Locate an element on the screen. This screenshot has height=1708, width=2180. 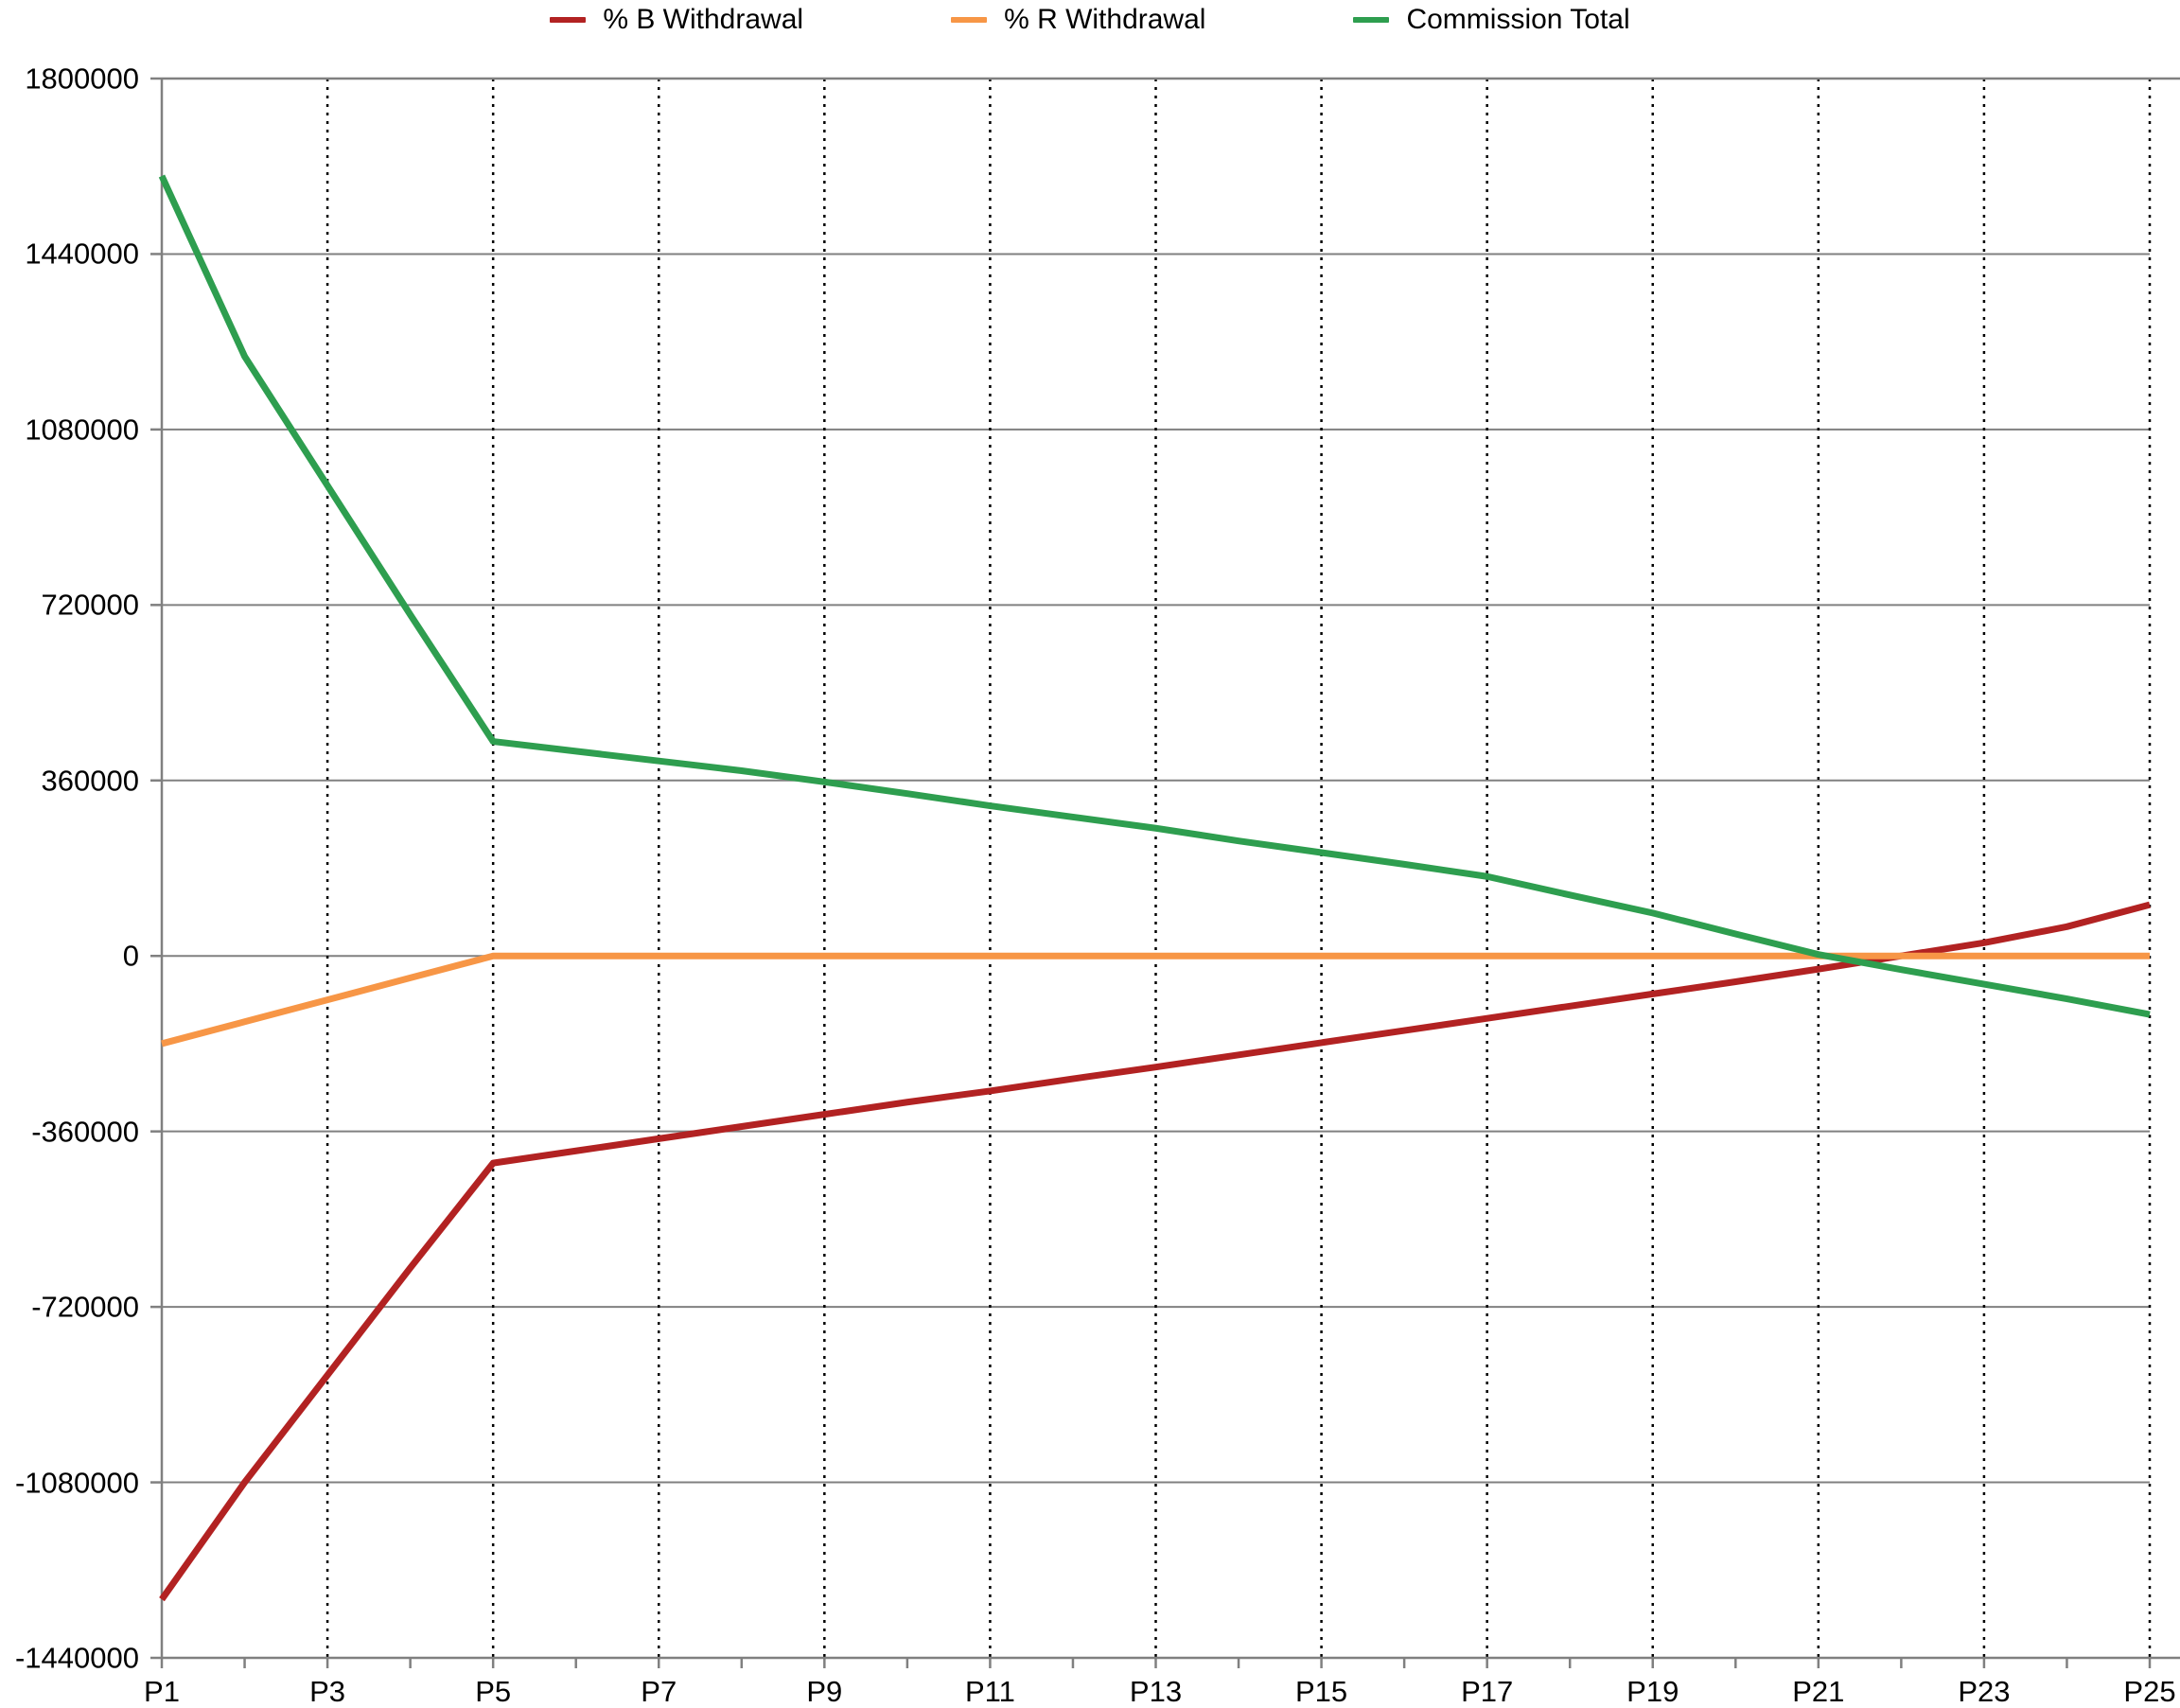
legend-item-r-withdrawal: % R Withdrawal is located at coordinates (1078, 20).